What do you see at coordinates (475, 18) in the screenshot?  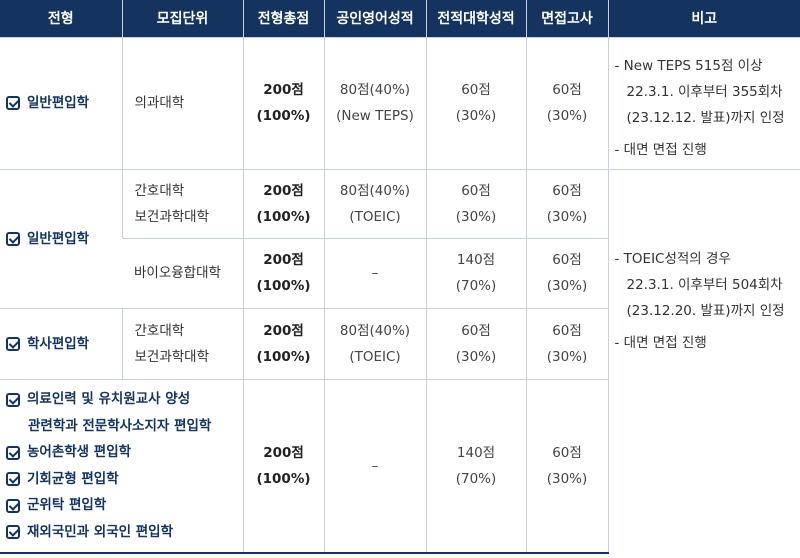 I see `header-prev-score: 전적대학성적` at bounding box center [475, 18].